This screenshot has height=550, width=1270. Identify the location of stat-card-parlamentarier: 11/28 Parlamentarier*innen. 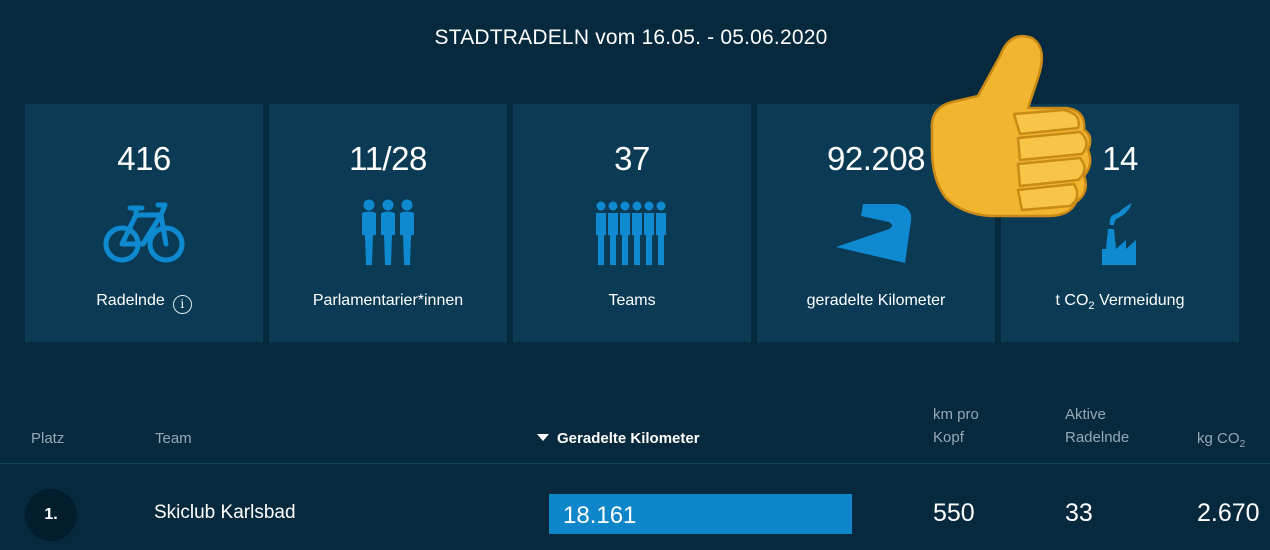
(388, 223).